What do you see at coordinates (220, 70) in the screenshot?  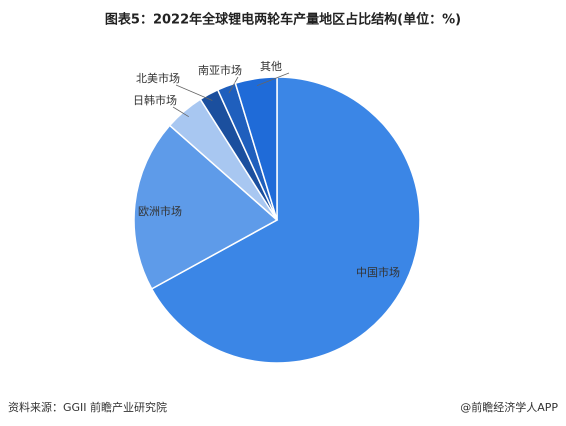 I see `slice-label: 南亚市场` at bounding box center [220, 70].